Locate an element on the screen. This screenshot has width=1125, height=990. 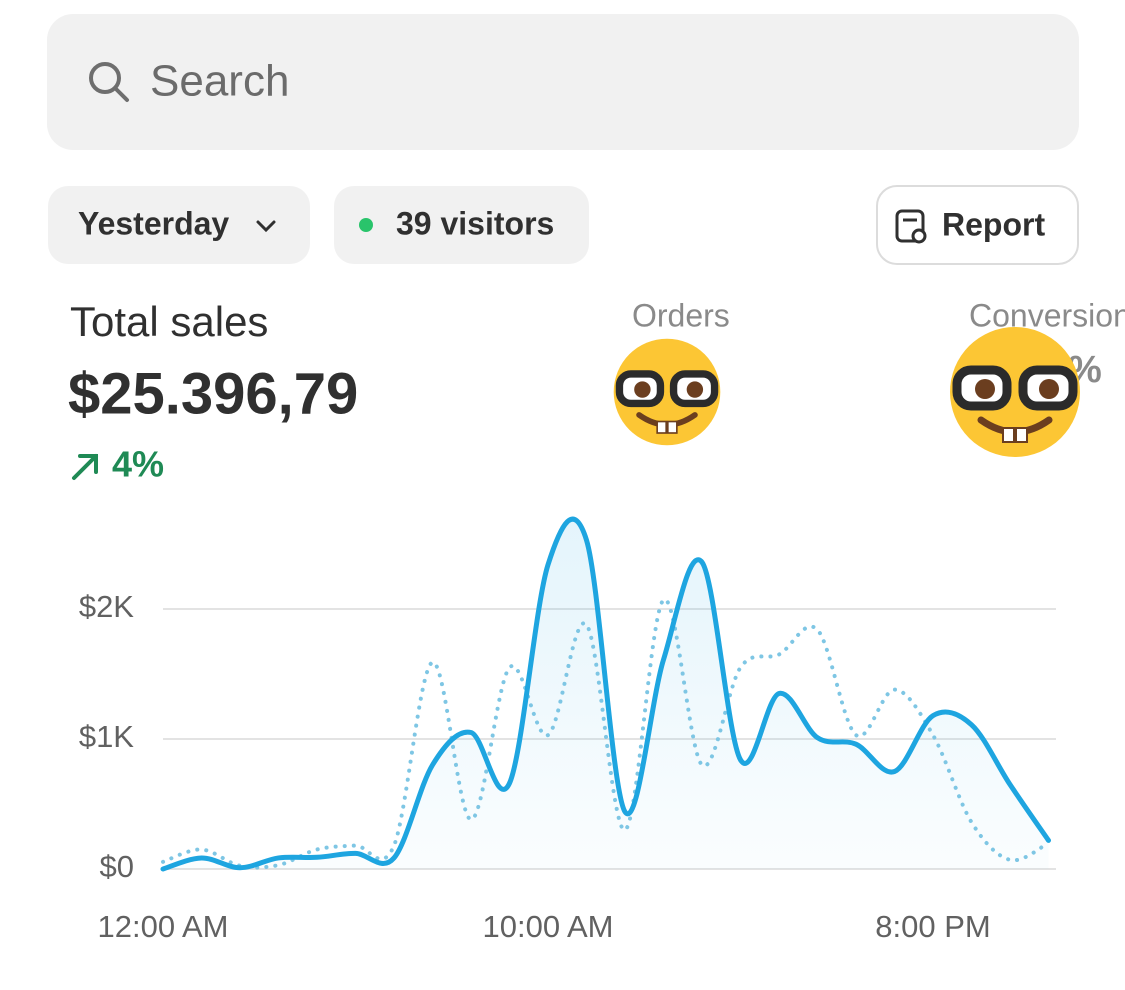
search-placeholder: Search is located at coordinates (219, 81).